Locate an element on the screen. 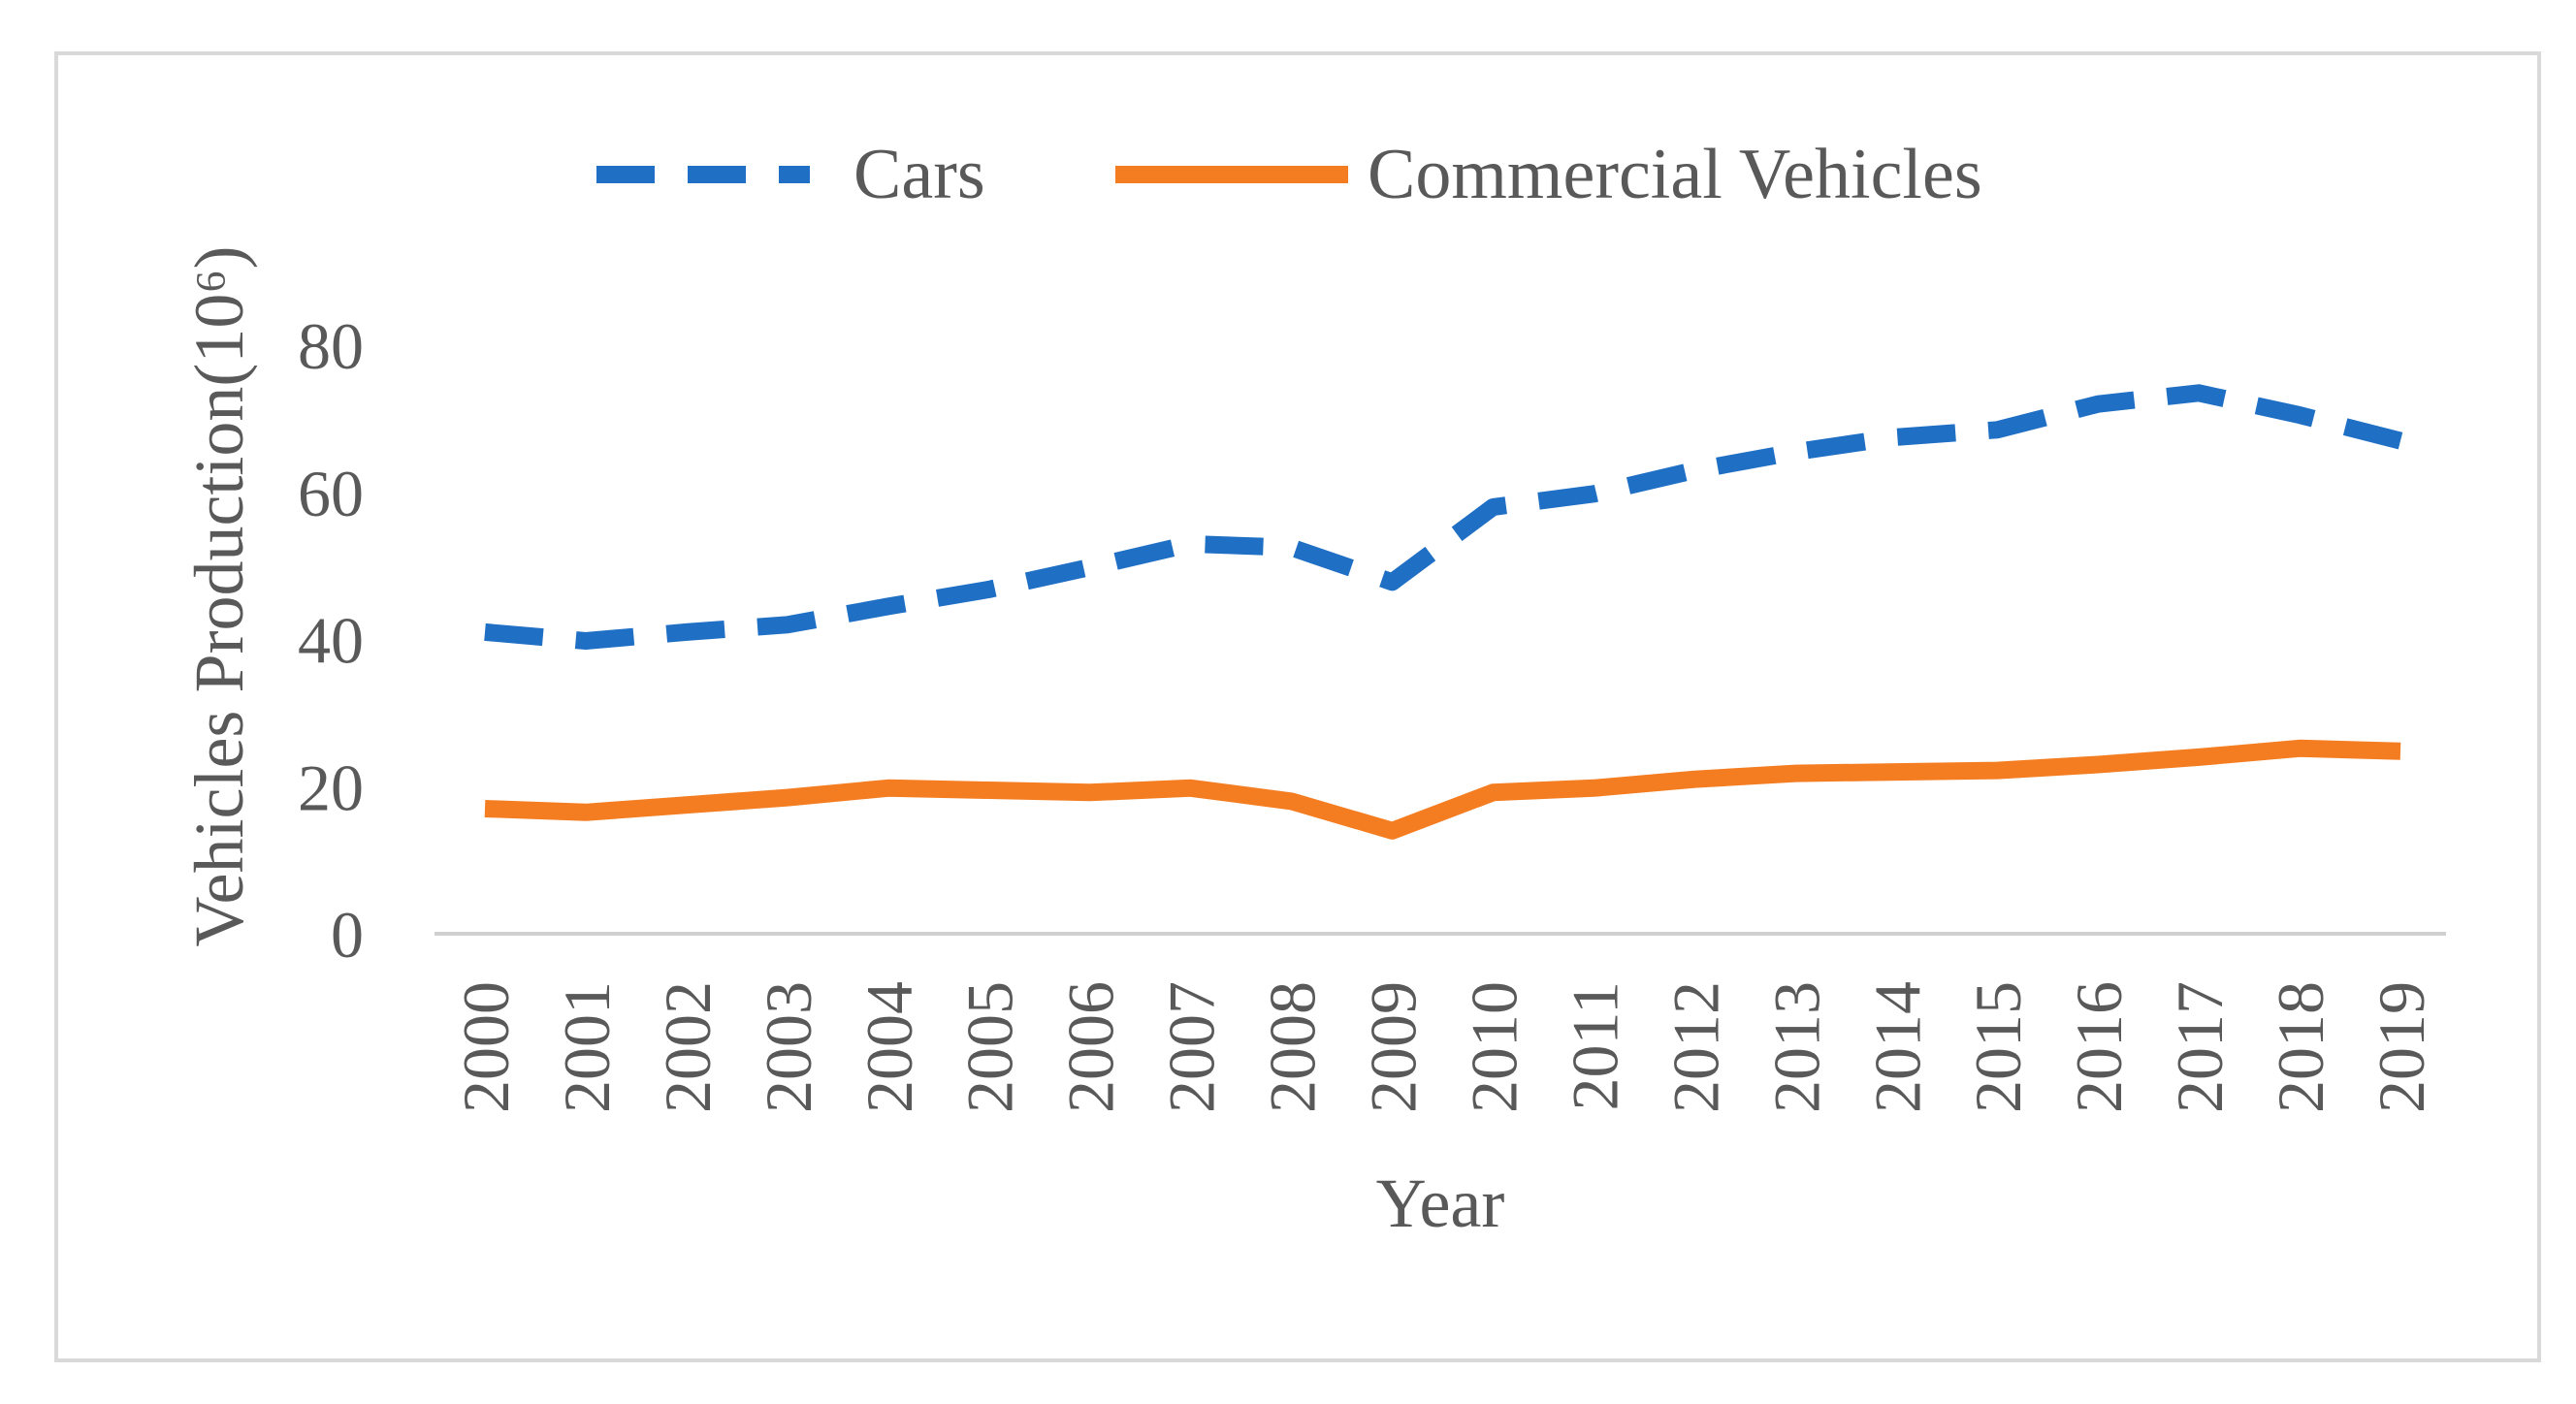 This screenshot has height=1404, width=2576. x-tick-label: 2017 is located at coordinates (2200, 1047).